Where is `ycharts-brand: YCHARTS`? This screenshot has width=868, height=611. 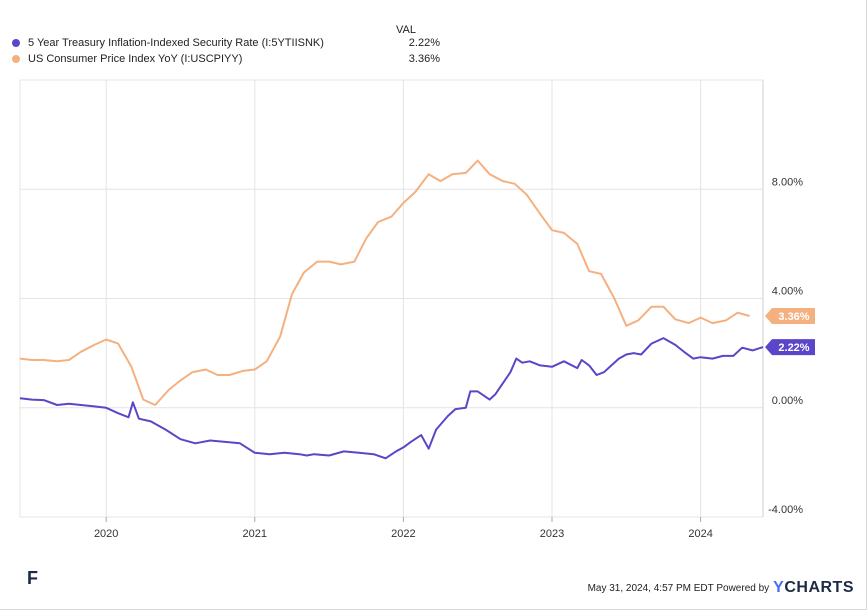 ycharts-brand: YCHARTS is located at coordinates (813, 588).